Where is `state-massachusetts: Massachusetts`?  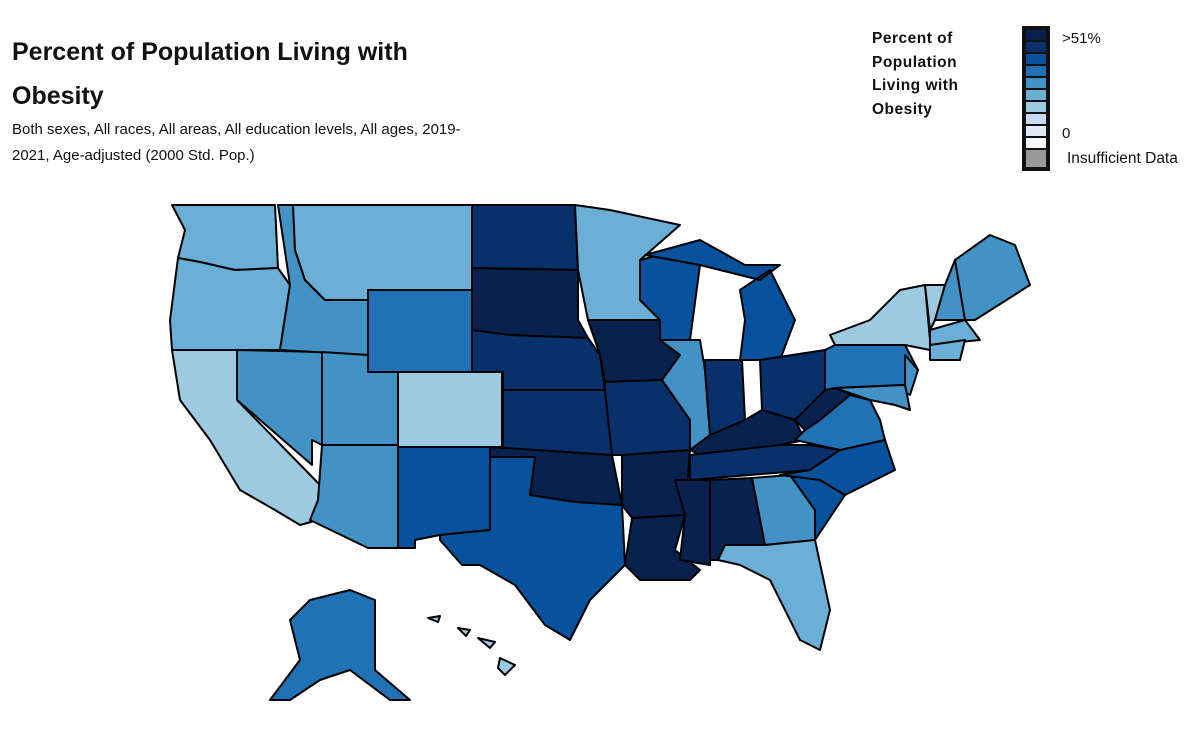 state-massachusetts: Massachusetts is located at coordinates (955, 332).